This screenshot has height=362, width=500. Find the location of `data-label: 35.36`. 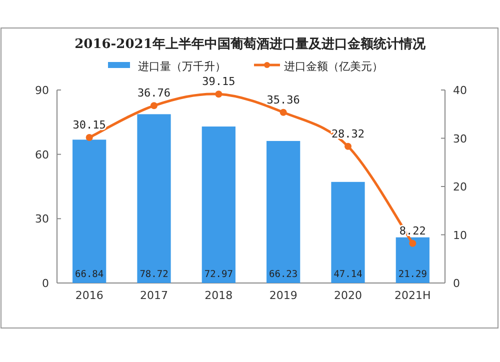

data-label: 35.36 is located at coordinates (283, 99).